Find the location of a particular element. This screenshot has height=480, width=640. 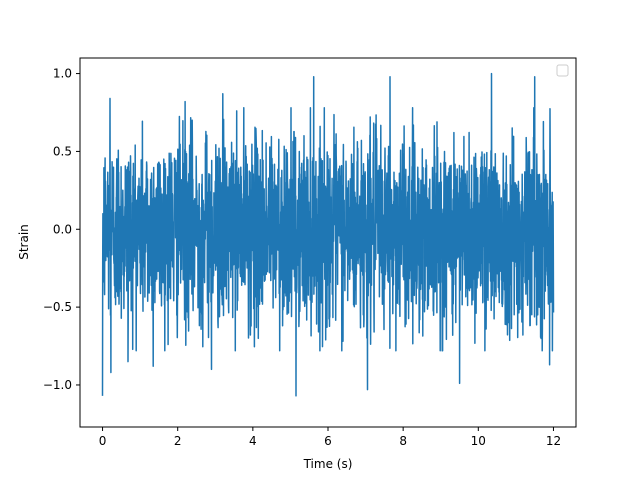

x-axis-label: Time (s) is located at coordinates (328, 464).